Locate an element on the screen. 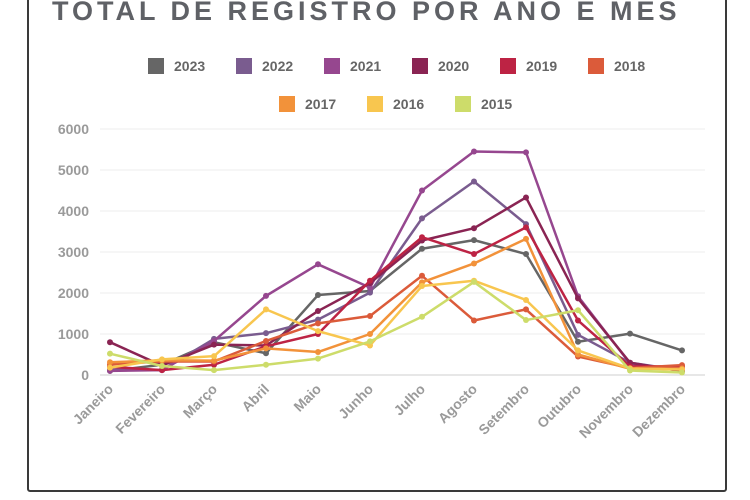  legend-label: 2022 is located at coordinates (277, 66).